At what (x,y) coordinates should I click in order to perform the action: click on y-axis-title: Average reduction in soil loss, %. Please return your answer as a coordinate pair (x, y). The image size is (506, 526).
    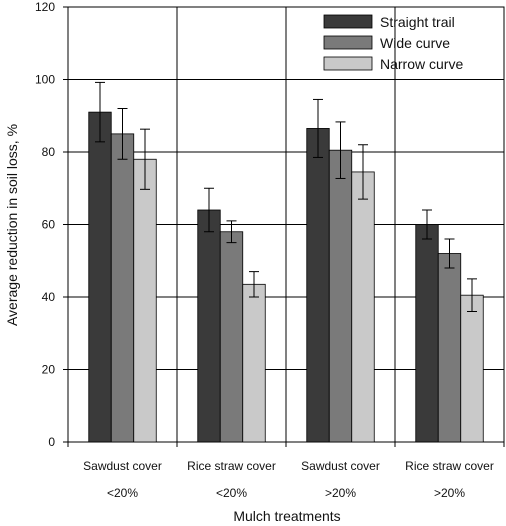
    Looking at the image, I should click on (12, 225).